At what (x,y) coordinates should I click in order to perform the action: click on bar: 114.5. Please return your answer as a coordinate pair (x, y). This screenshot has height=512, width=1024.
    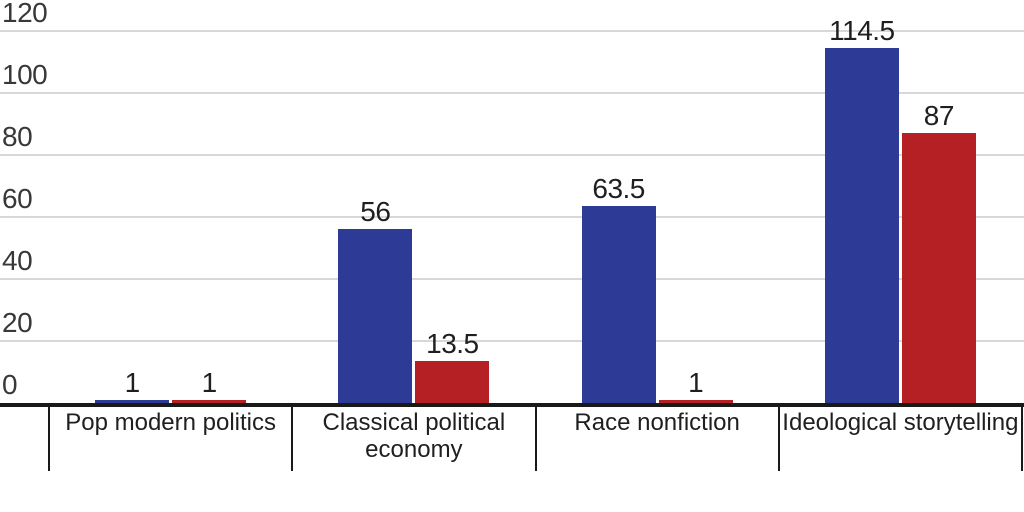
    Looking at the image, I should click on (861, 210).